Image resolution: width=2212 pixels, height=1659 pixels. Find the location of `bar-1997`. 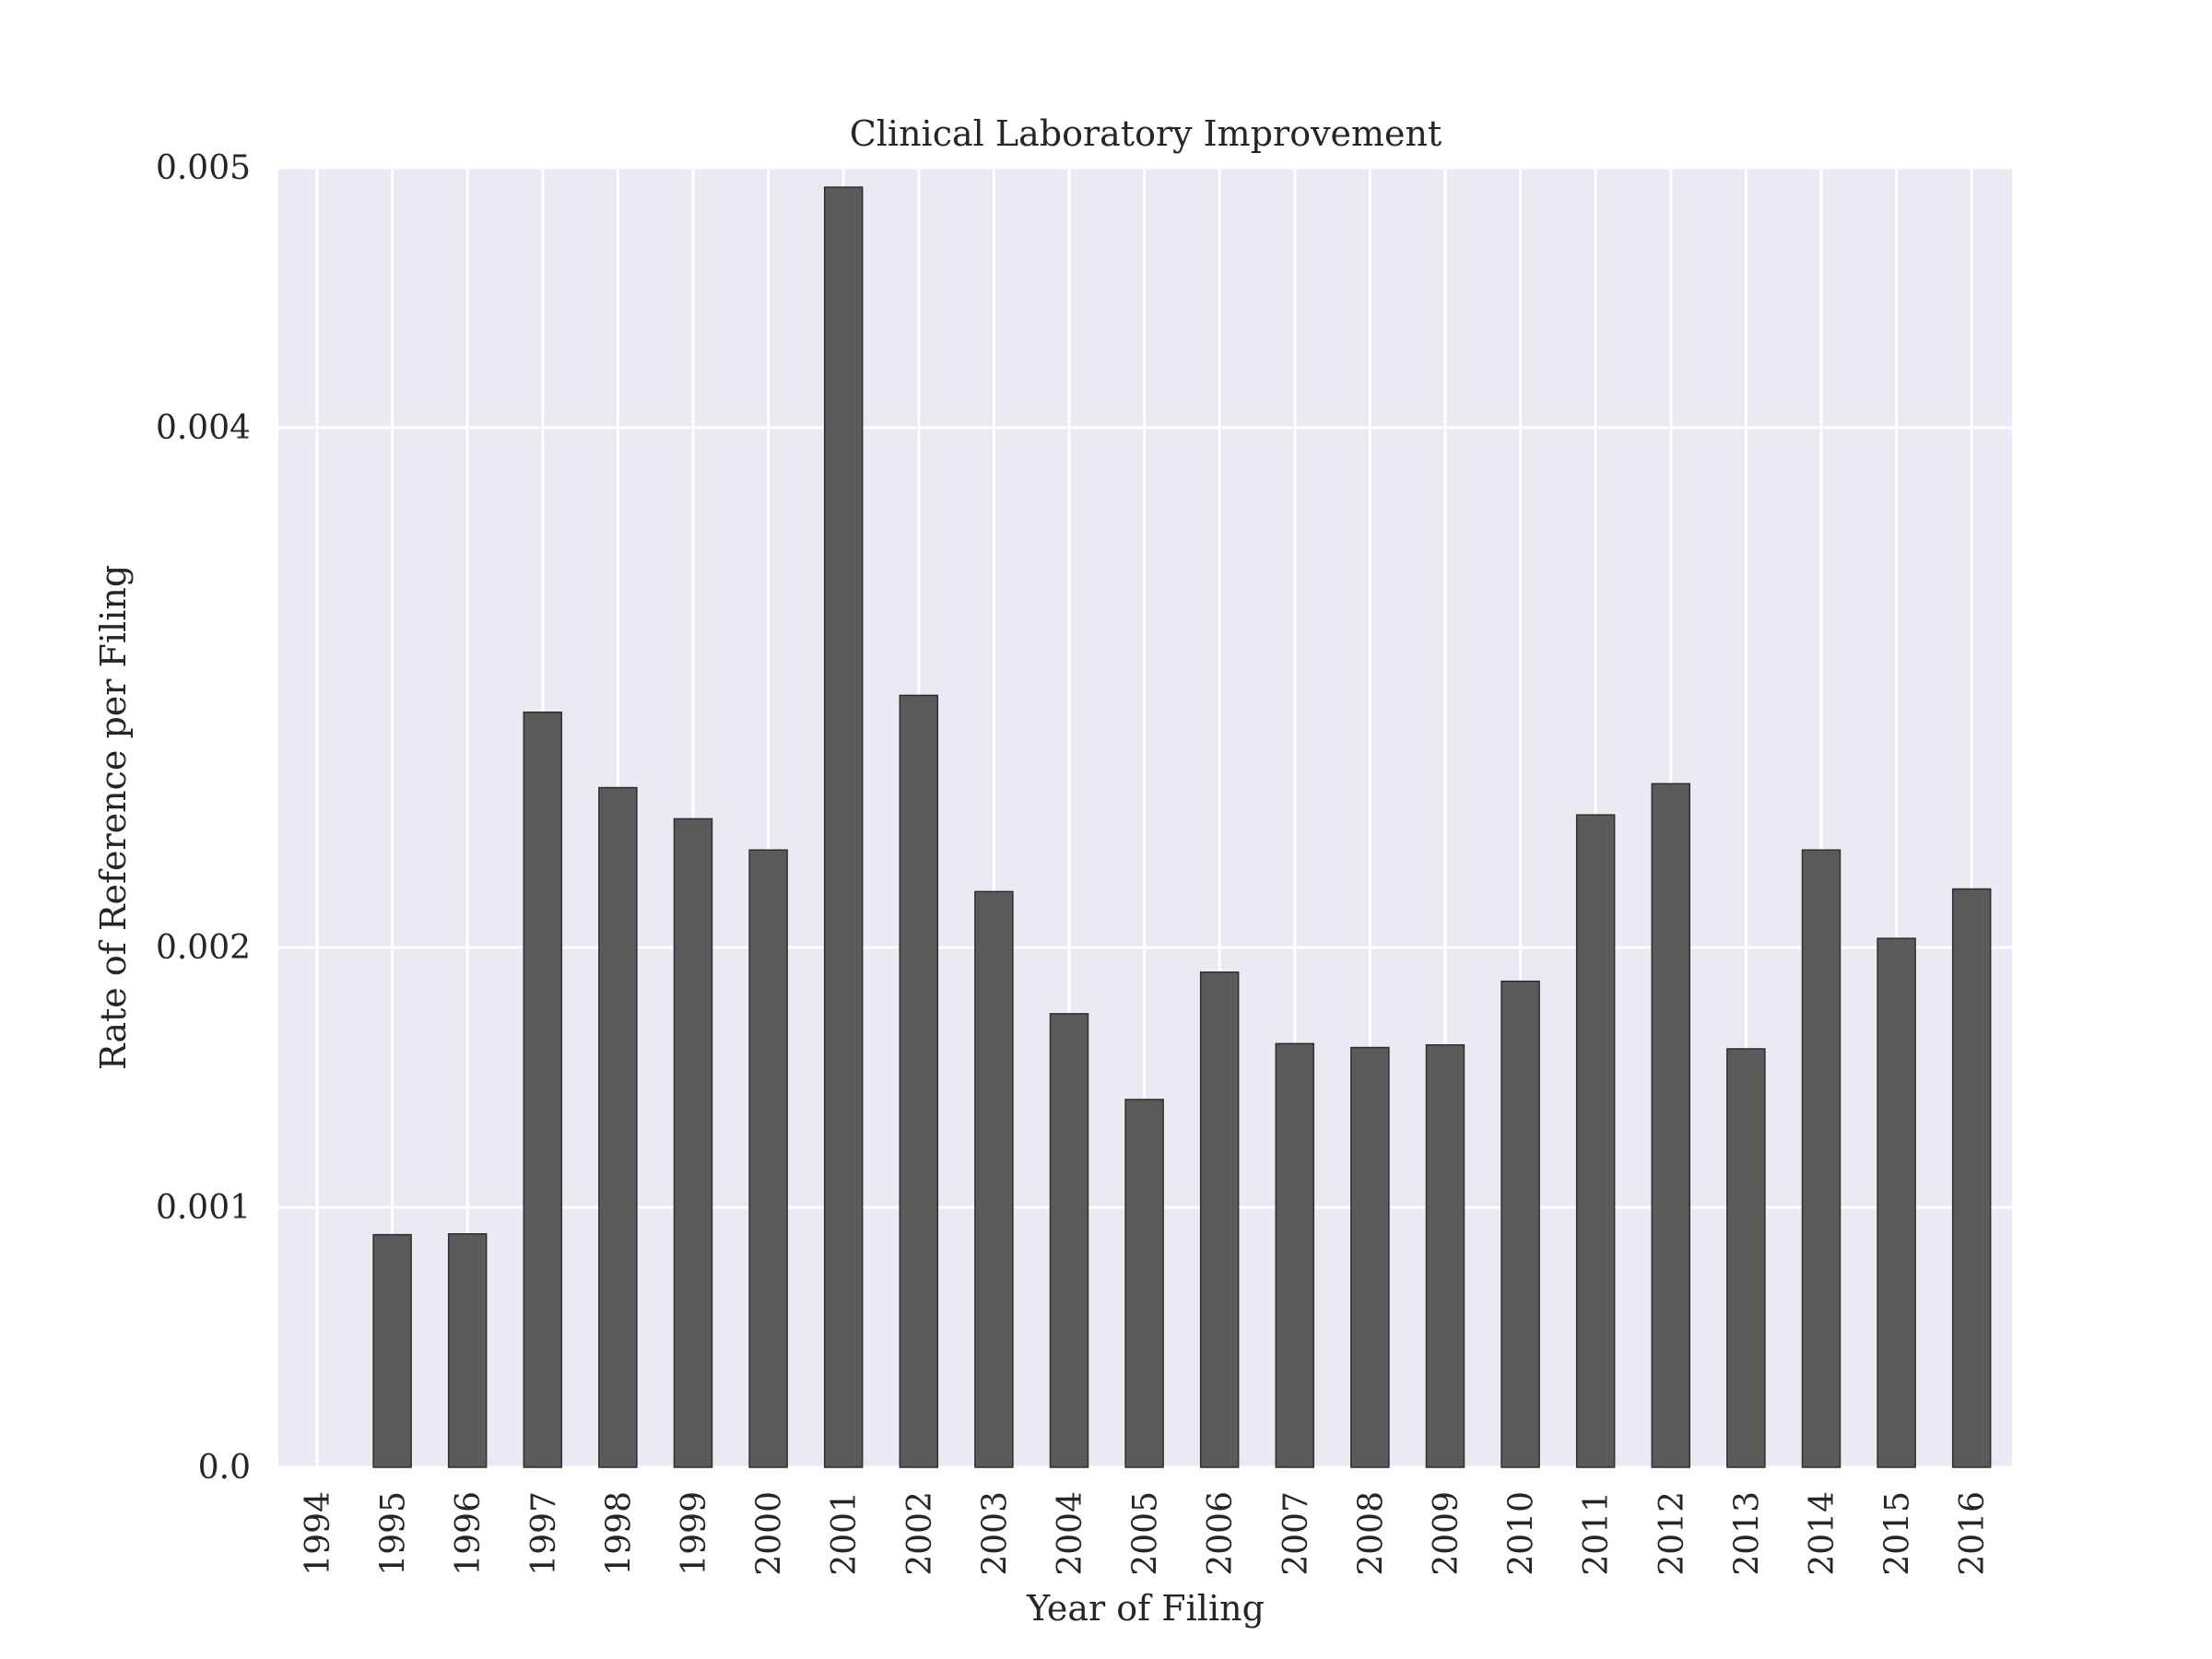

bar-1997 is located at coordinates (543, 1090).